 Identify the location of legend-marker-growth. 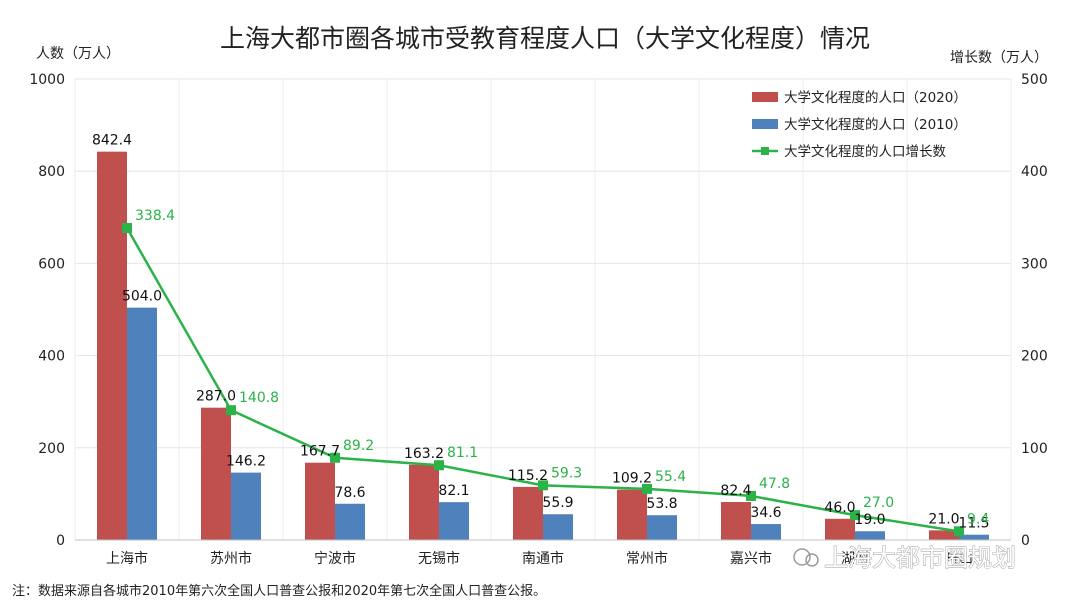
(765, 151).